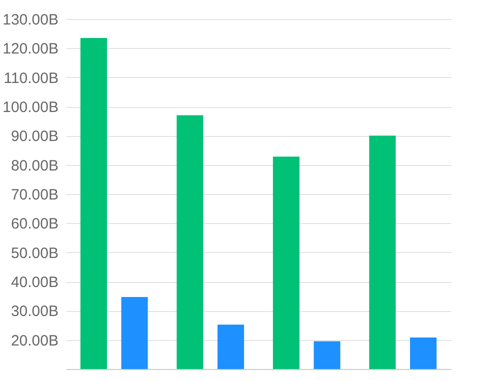 The image size is (486, 381). I want to click on y-tick-label: 50.00B, so click(34, 253).